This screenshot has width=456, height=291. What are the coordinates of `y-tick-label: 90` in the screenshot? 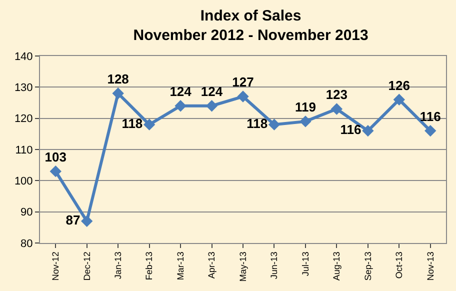 It's located at (26, 212).